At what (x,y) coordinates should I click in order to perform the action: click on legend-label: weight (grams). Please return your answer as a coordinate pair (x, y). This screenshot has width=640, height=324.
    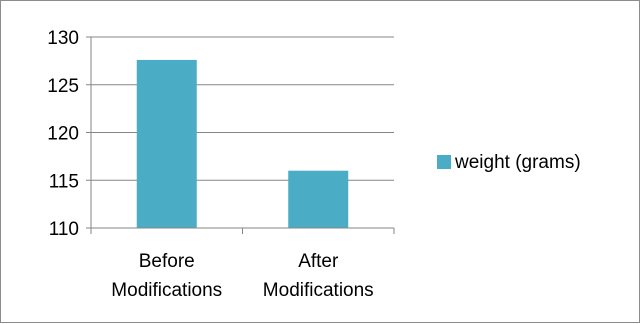
    Looking at the image, I should click on (517, 162).